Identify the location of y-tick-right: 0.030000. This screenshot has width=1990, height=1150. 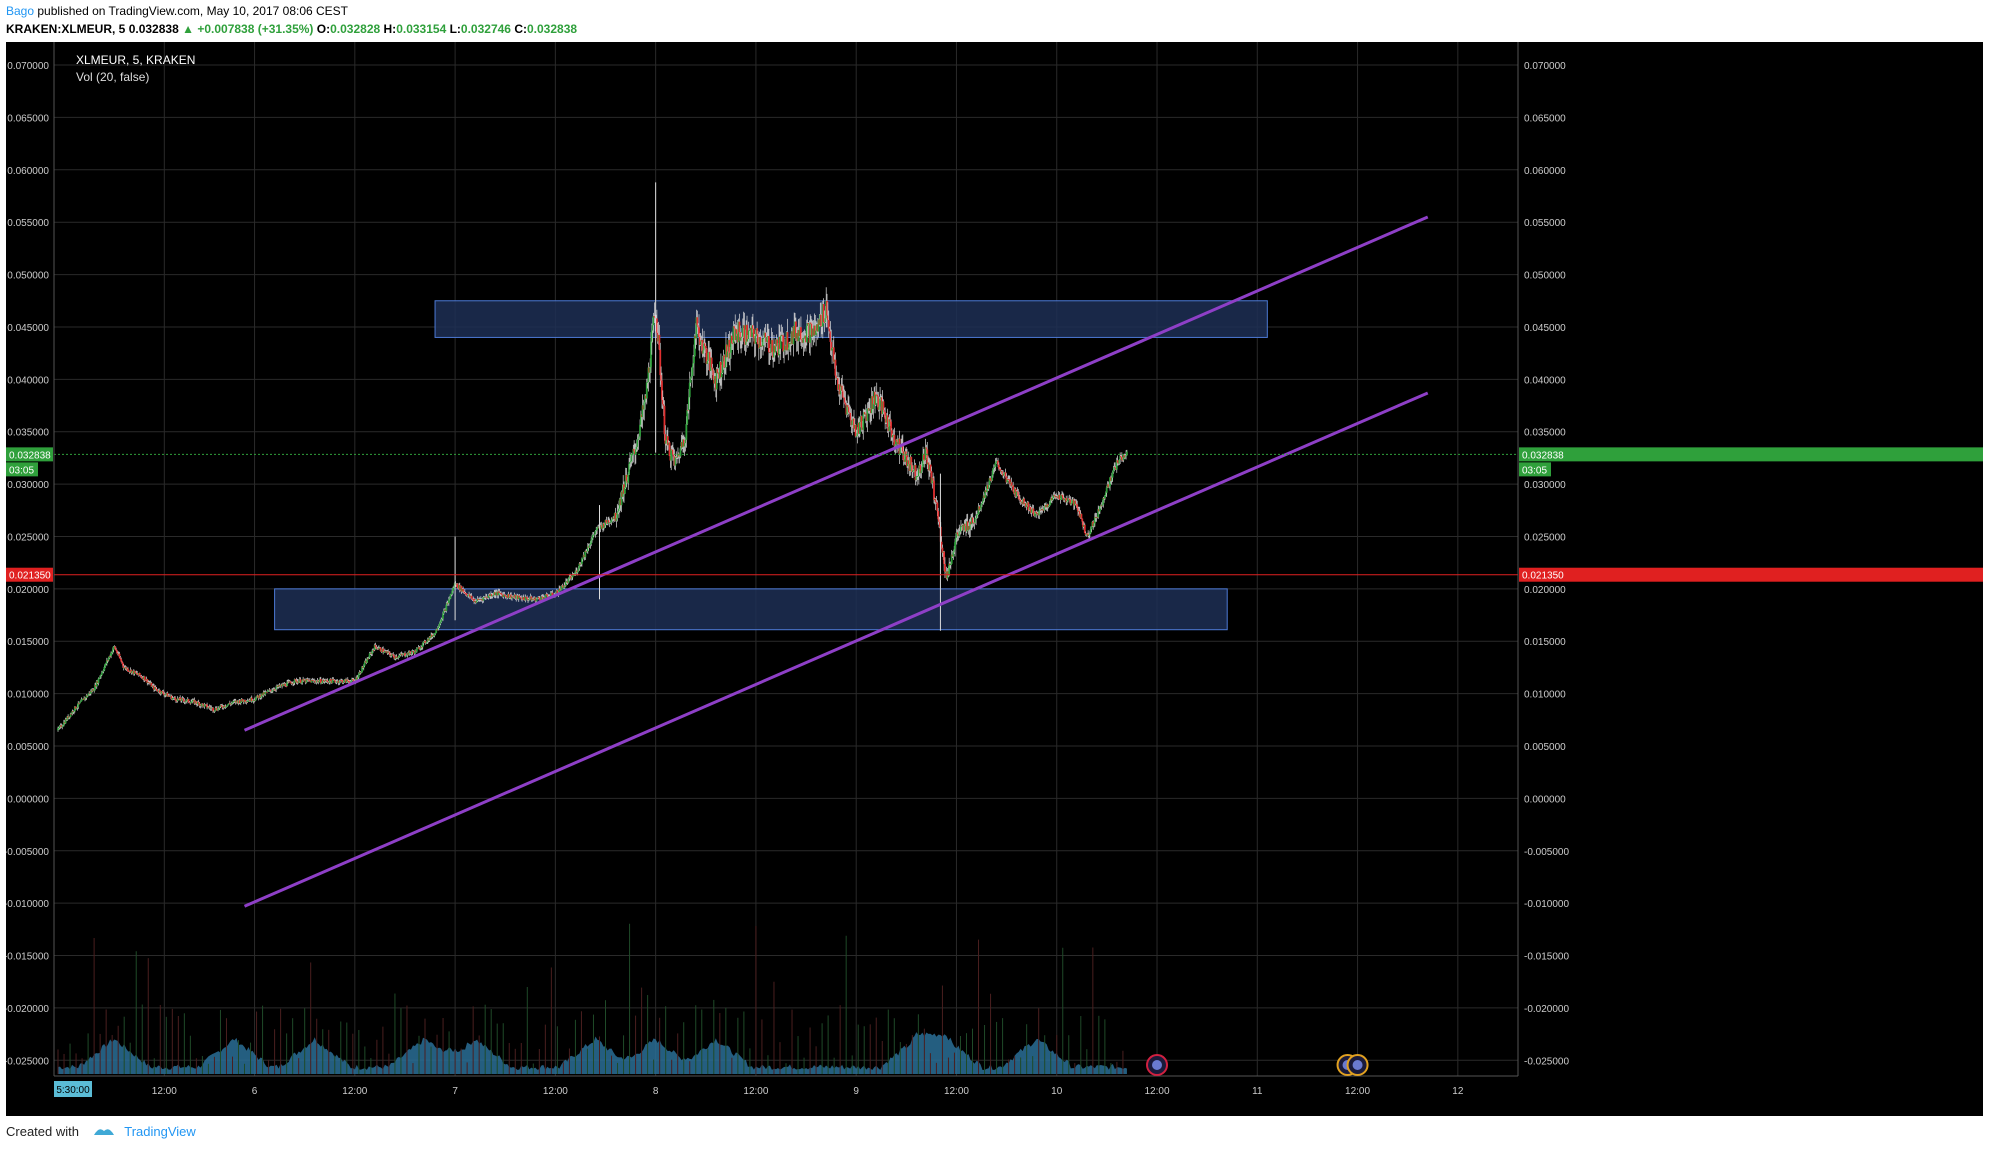
(1545, 485).